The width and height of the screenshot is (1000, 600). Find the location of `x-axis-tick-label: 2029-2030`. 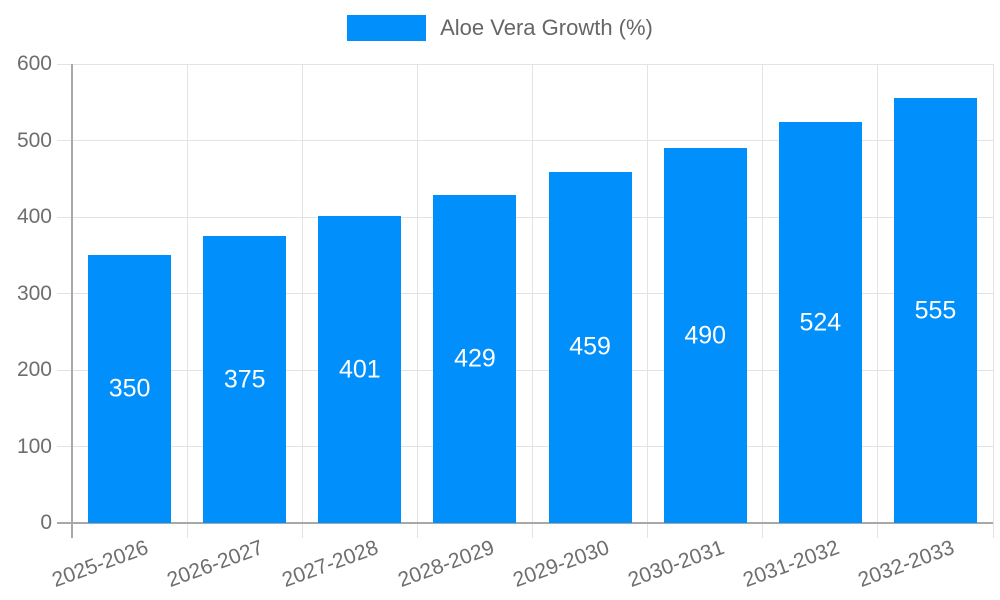

x-axis-tick-label: 2029-2030 is located at coordinates (560, 564).